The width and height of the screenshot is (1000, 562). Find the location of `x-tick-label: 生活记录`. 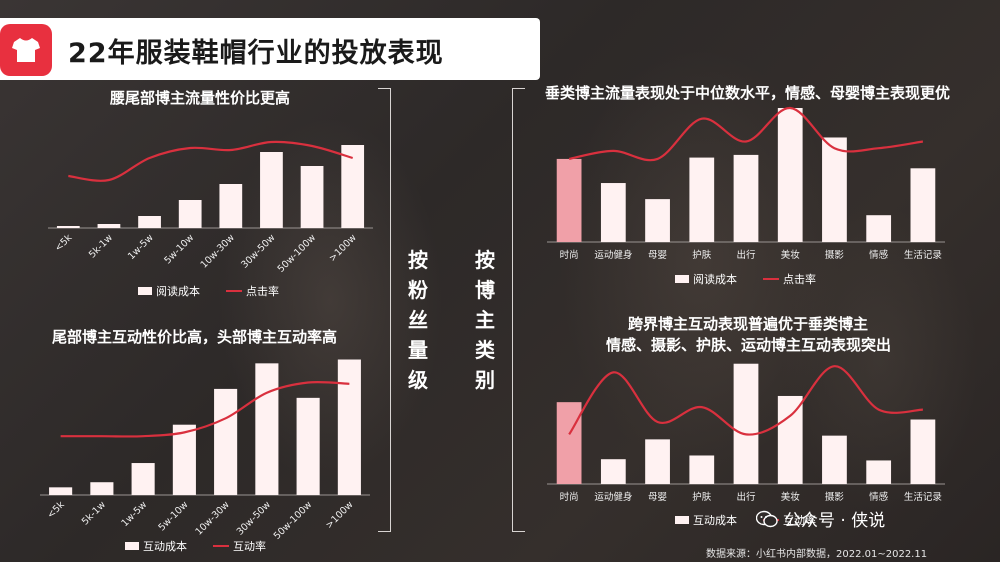

x-tick-label: 生活记录 is located at coordinates (923, 497).